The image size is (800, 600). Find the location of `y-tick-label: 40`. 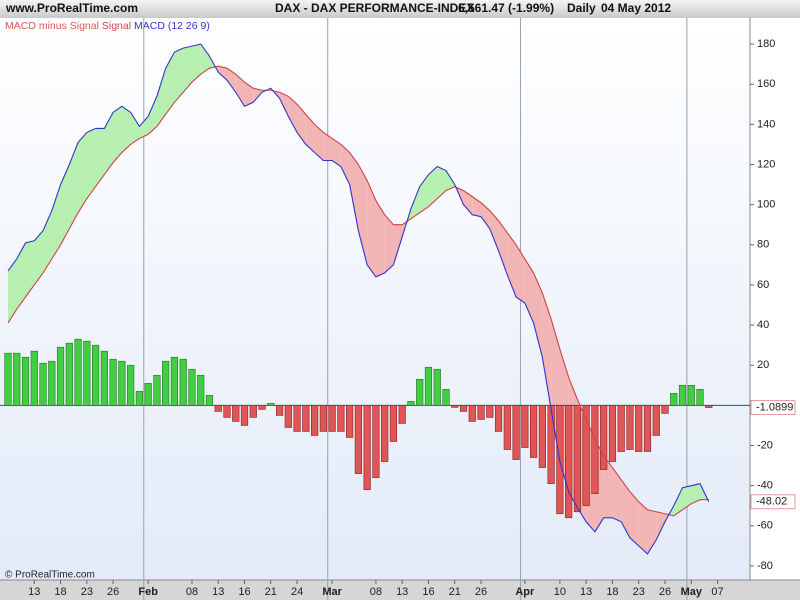

y-tick-label: 40 is located at coordinates (763, 325).